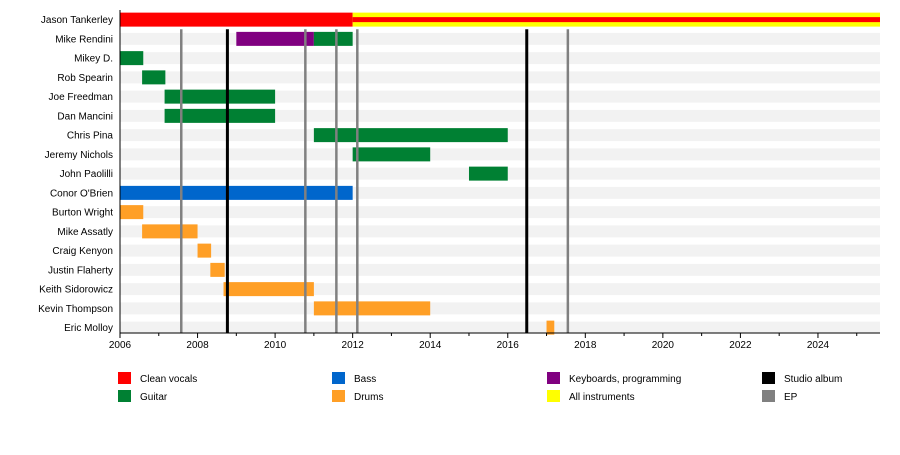 This screenshot has width=900, height=455. Describe the element at coordinates (602, 397) in the screenshot. I see `legend-label: All instruments` at that location.